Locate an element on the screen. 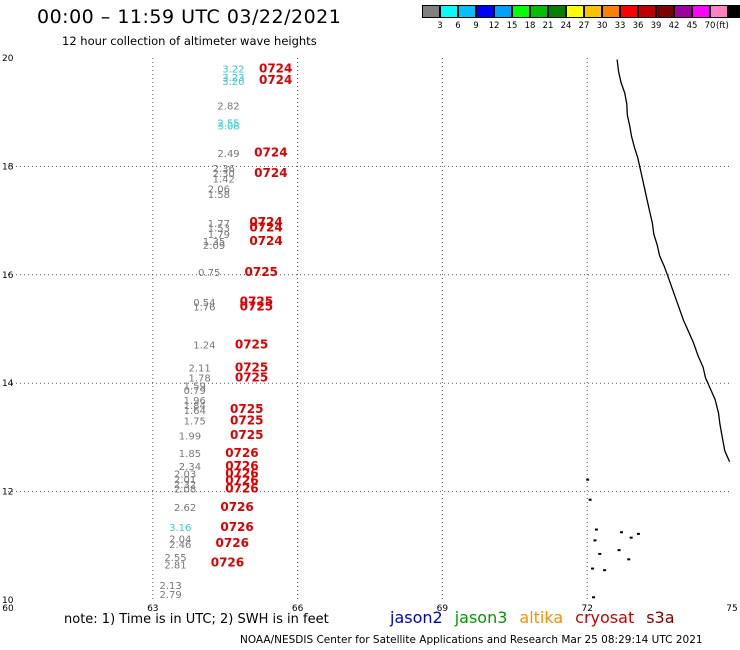  legend-entry-altika: altika is located at coordinates (541, 617).